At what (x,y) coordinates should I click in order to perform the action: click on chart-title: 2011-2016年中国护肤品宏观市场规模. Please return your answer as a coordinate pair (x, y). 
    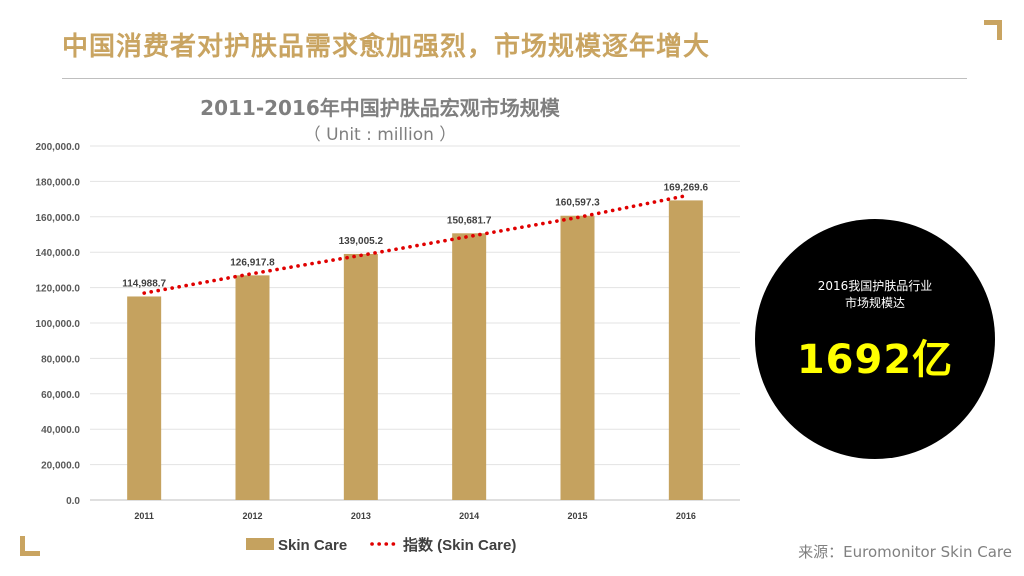
    Looking at the image, I should click on (380, 108).